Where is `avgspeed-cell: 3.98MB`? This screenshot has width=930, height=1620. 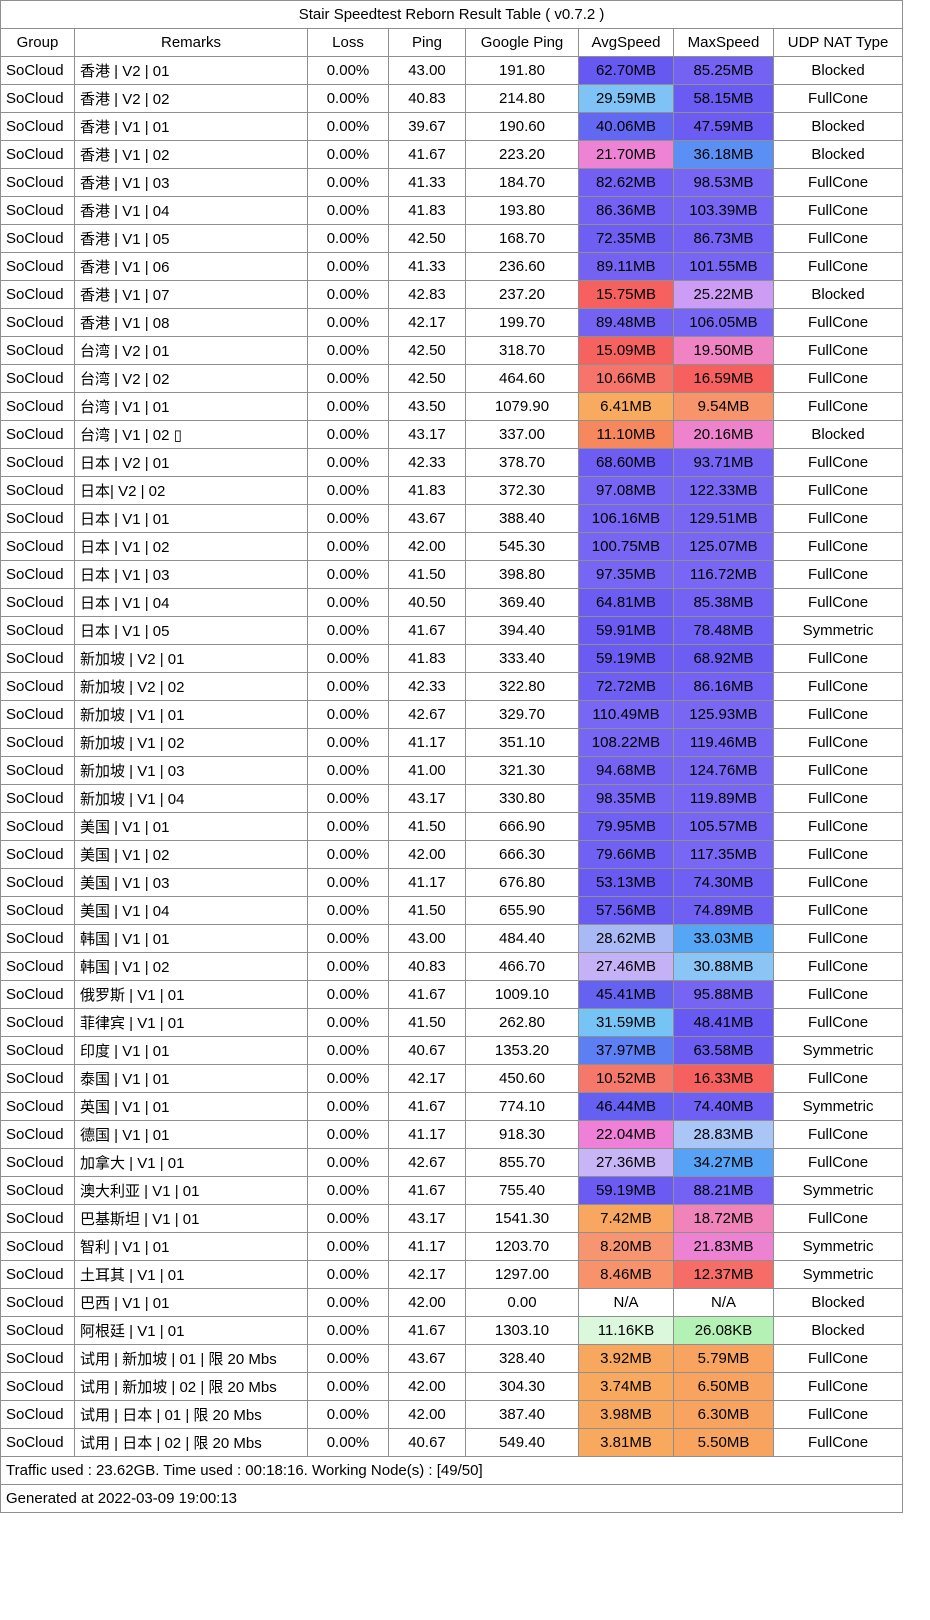
avgspeed-cell: 3.98MB is located at coordinates (626, 1414).